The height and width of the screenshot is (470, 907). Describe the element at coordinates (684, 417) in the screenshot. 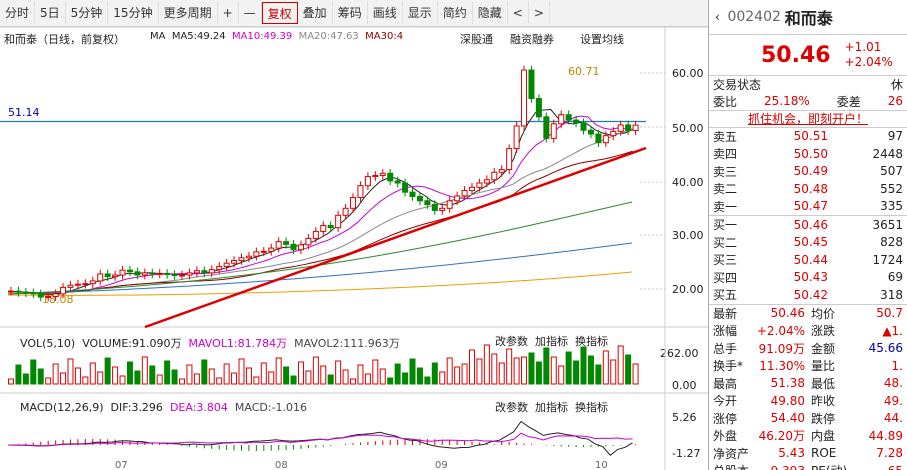

I see `macd-tick: 5.26` at that location.